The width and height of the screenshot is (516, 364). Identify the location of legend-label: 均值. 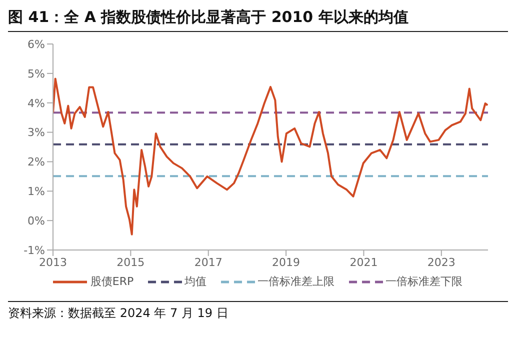
(195, 281).